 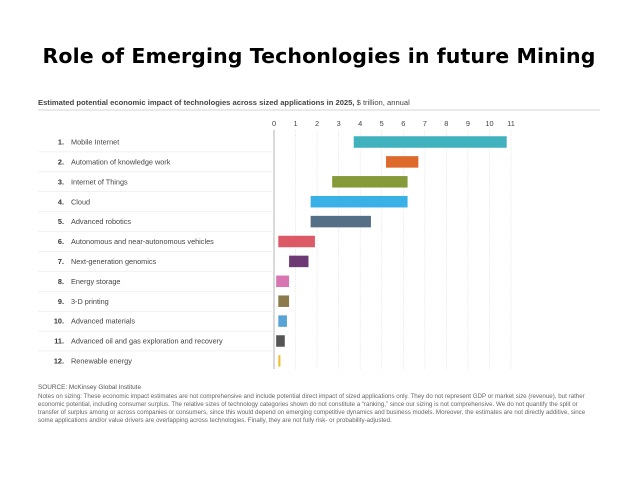 What do you see at coordinates (446, 123) in the screenshot?
I see `x-tick-label: 8` at bounding box center [446, 123].